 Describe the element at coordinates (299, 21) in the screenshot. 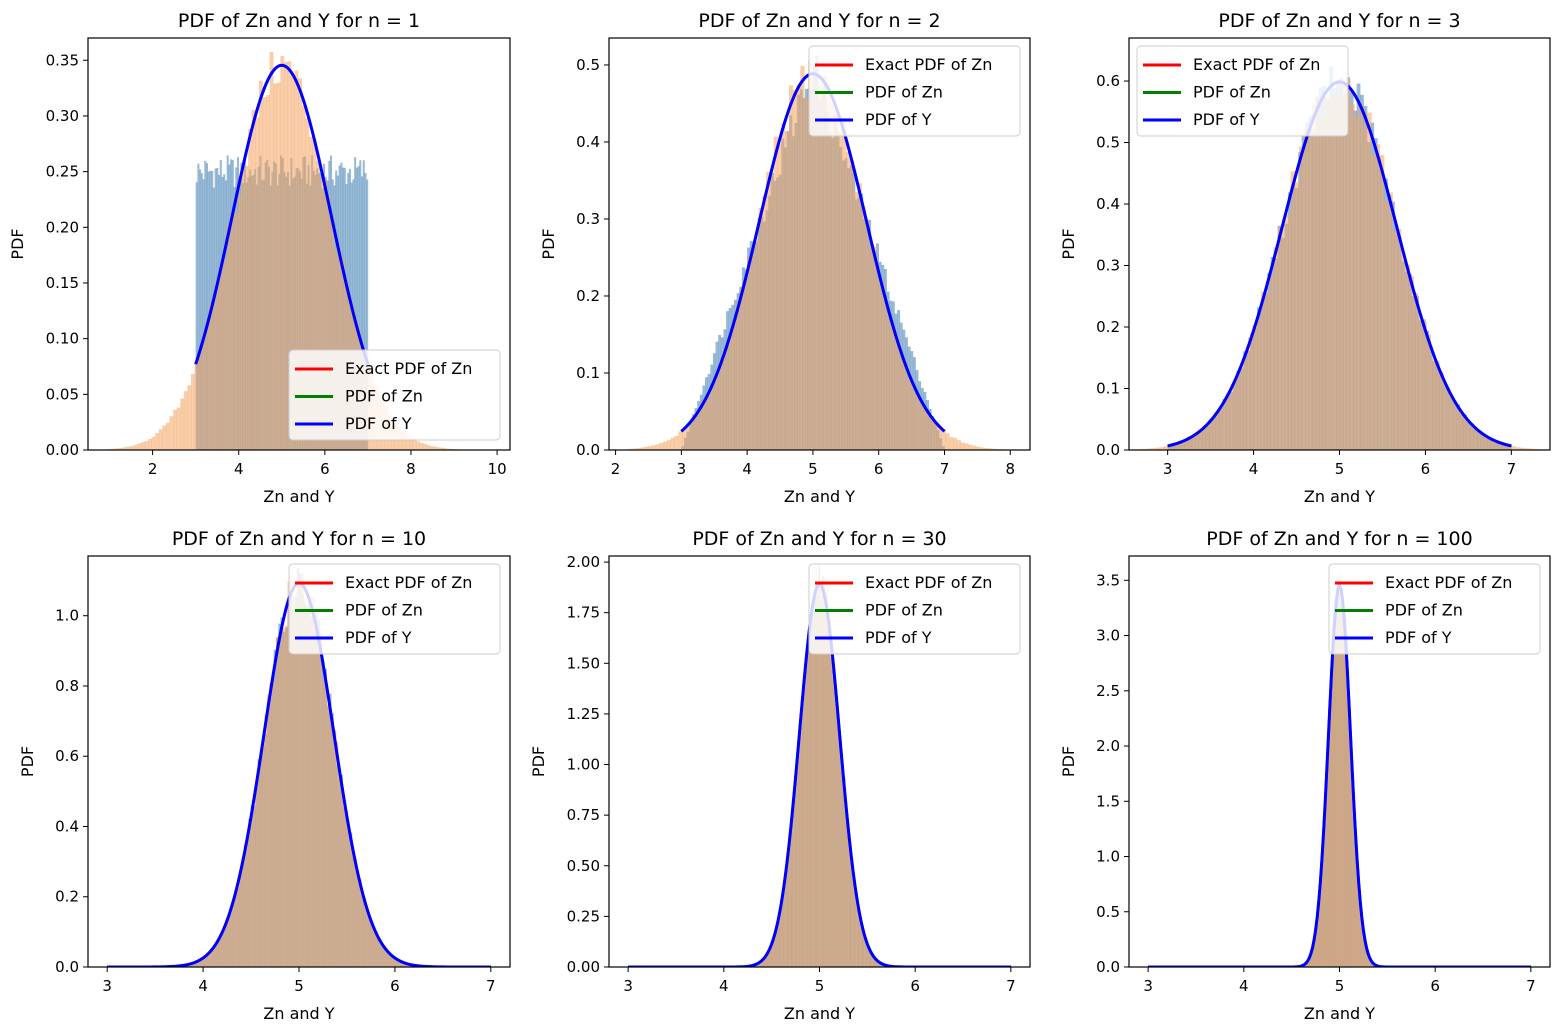

I see `chart-title: PDF of Zn and Y for n = 1` at that location.